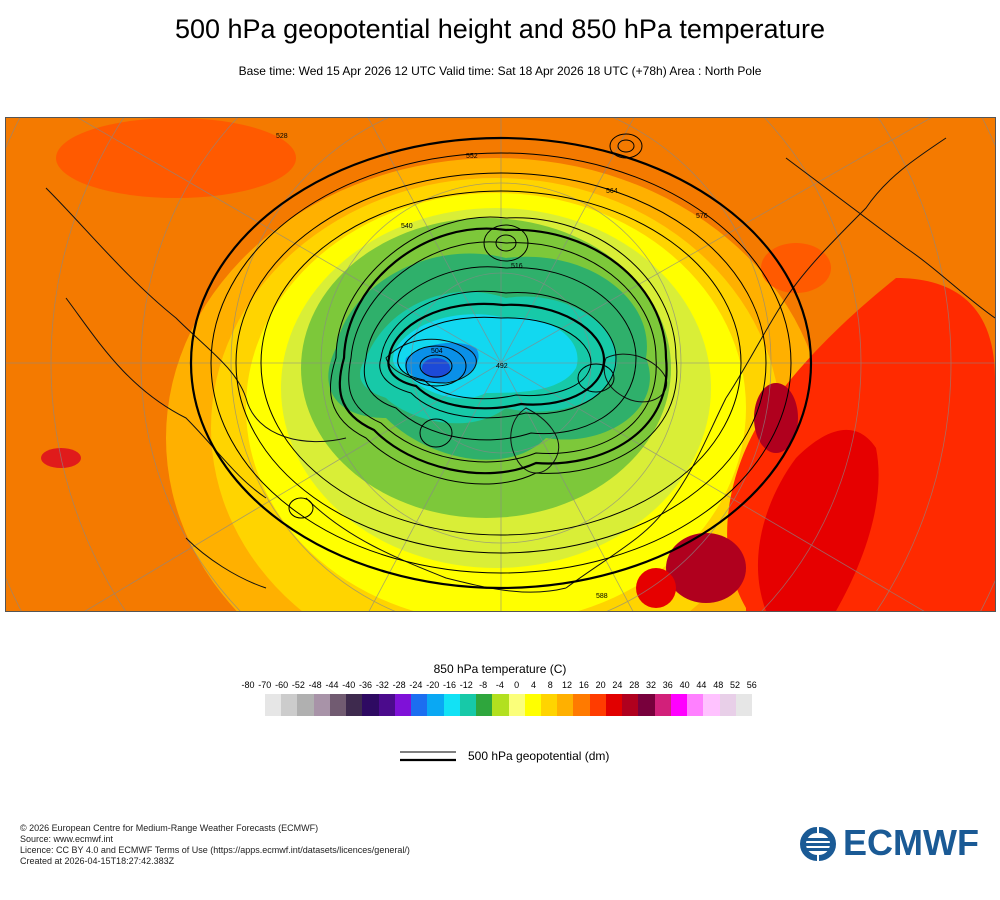  What do you see at coordinates (617, 685) in the screenshot?
I see `legend-tick-label: 24` at bounding box center [617, 685].